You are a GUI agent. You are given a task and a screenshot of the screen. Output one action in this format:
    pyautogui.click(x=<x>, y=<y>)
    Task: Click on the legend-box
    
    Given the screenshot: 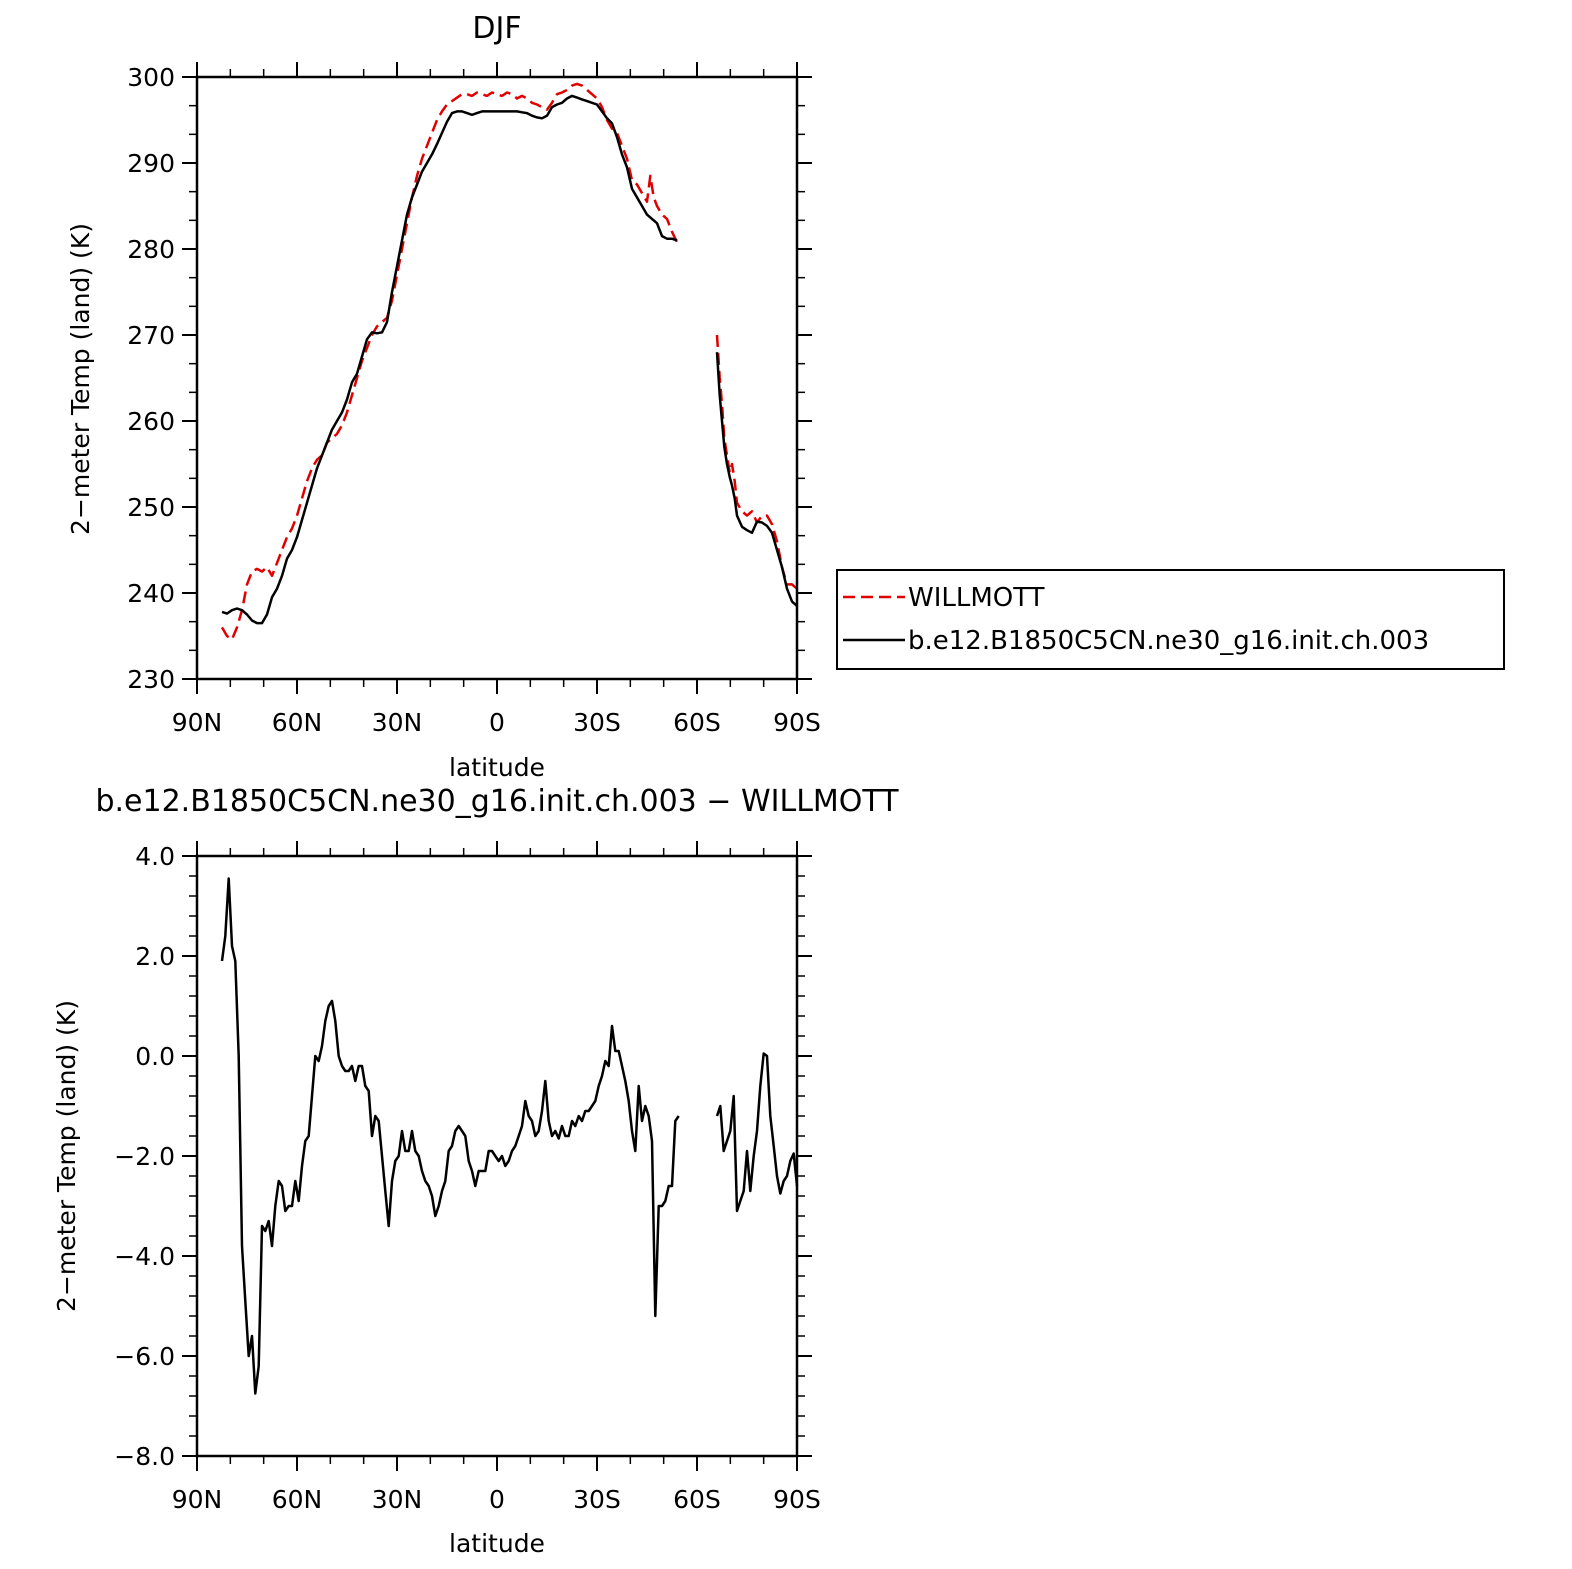 What is the action you would take?
    pyautogui.click(x=1170, y=619)
    